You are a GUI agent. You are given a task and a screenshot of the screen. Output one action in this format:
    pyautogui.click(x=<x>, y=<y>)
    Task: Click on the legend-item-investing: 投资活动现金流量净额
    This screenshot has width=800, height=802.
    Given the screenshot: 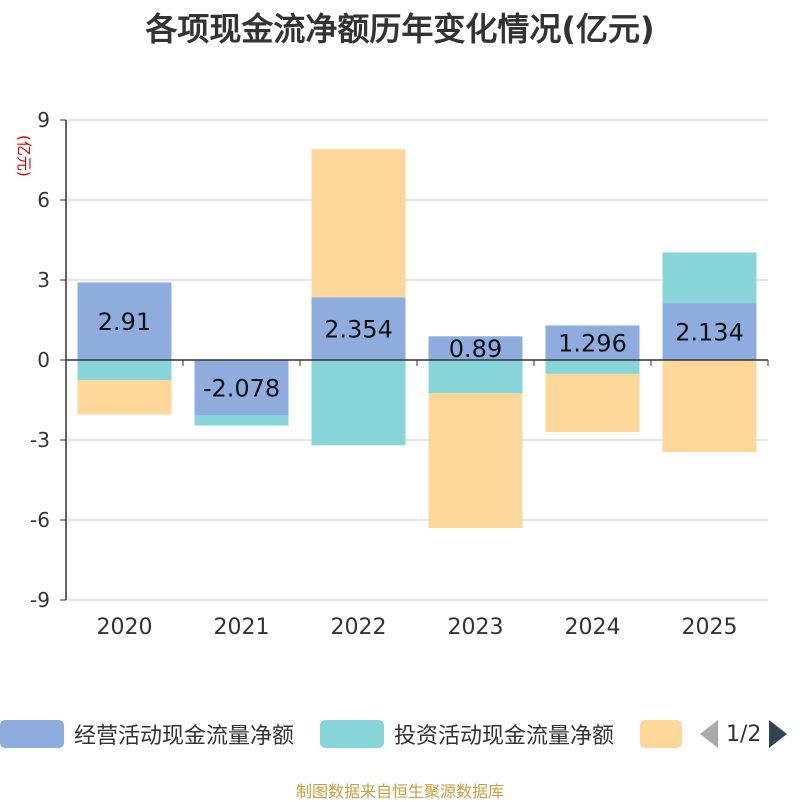 What is the action you would take?
    pyautogui.click(x=467, y=734)
    